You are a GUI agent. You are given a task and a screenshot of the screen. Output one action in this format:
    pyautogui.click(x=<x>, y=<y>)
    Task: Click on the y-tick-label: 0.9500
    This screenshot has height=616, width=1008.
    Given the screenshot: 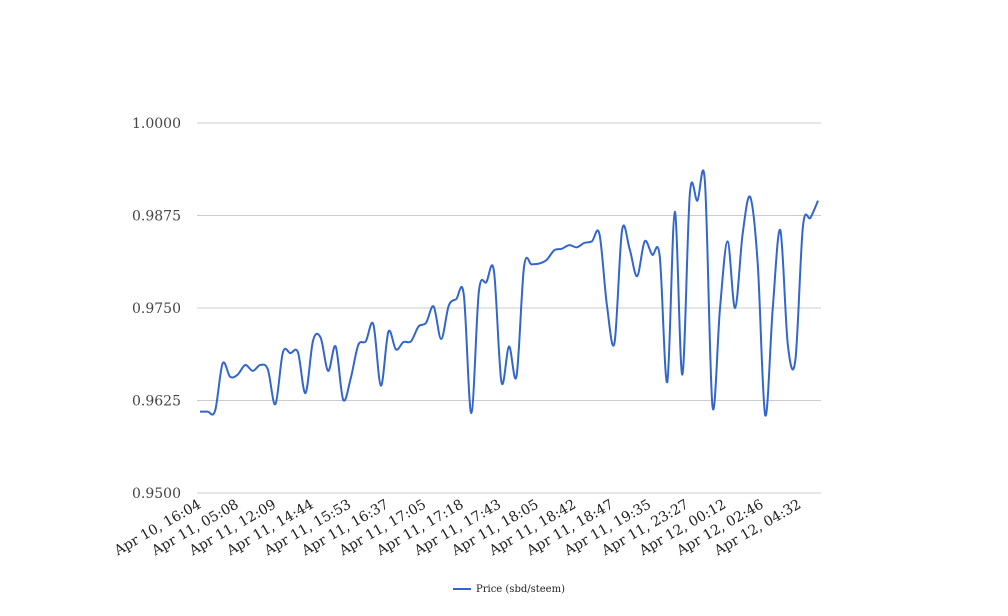 What is the action you would take?
    pyautogui.click(x=156, y=494)
    